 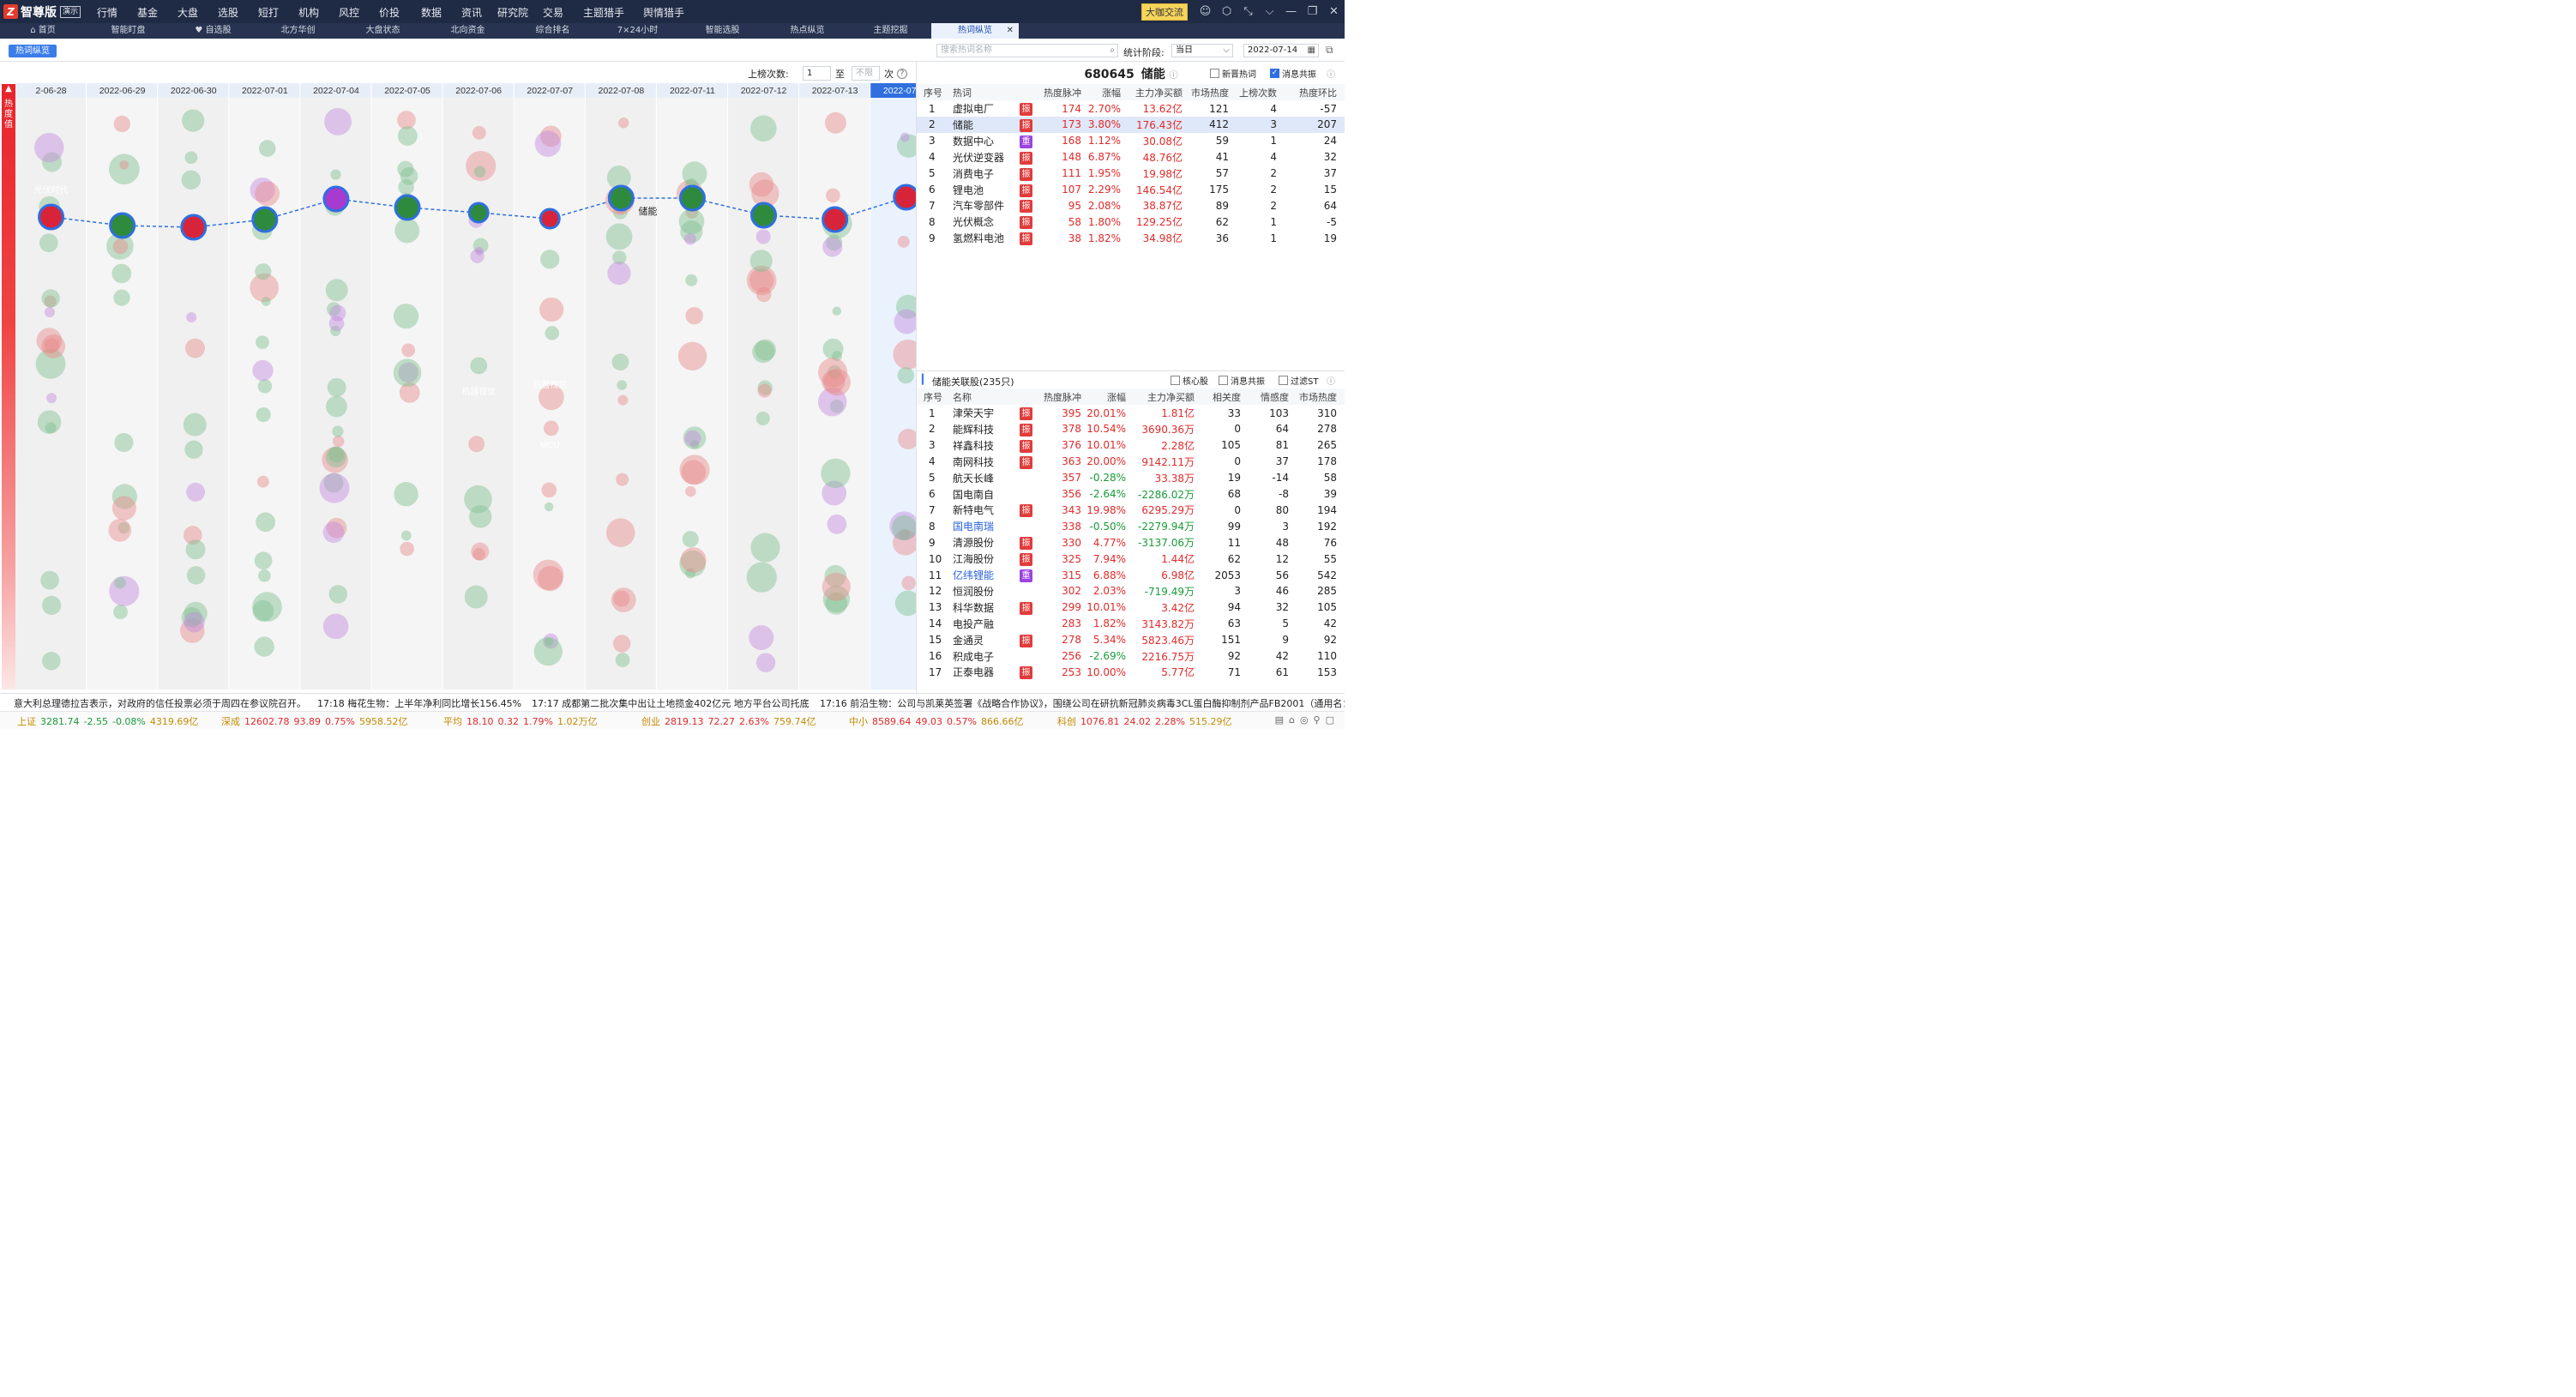 What do you see at coordinates (1131, 478) in the screenshot?
I see `table-row: 5 航天长峰 357 -0.28% 33.38万 19 -14 58` at bounding box center [1131, 478].